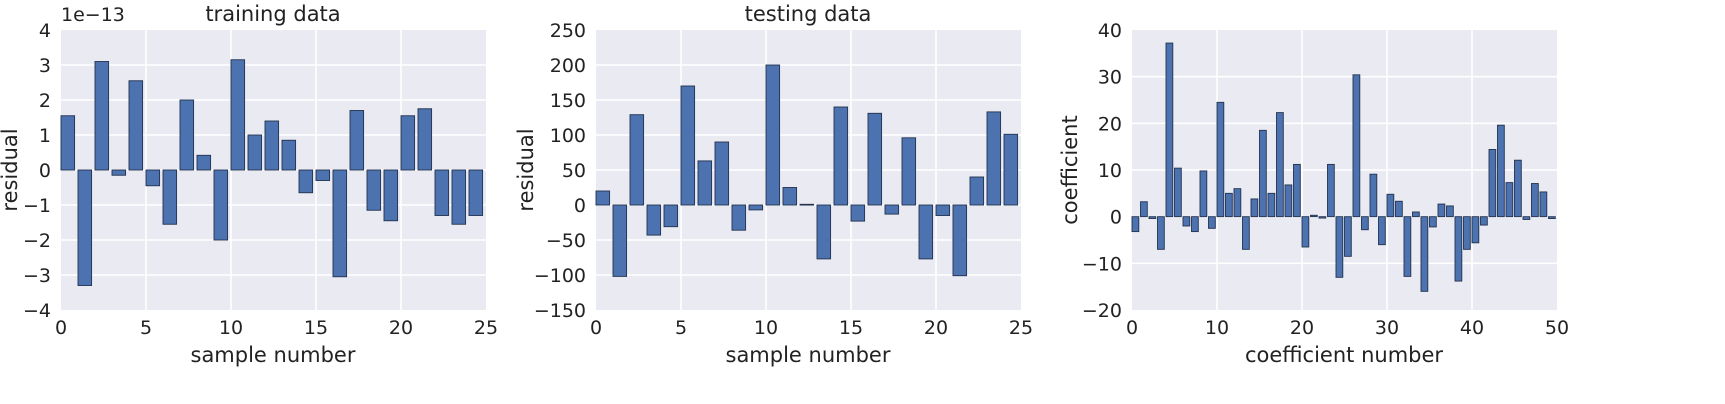 The image size is (1725, 404). Describe the element at coordinates (568, 31) in the screenshot. I see `y-tick-label: 250` at that location.